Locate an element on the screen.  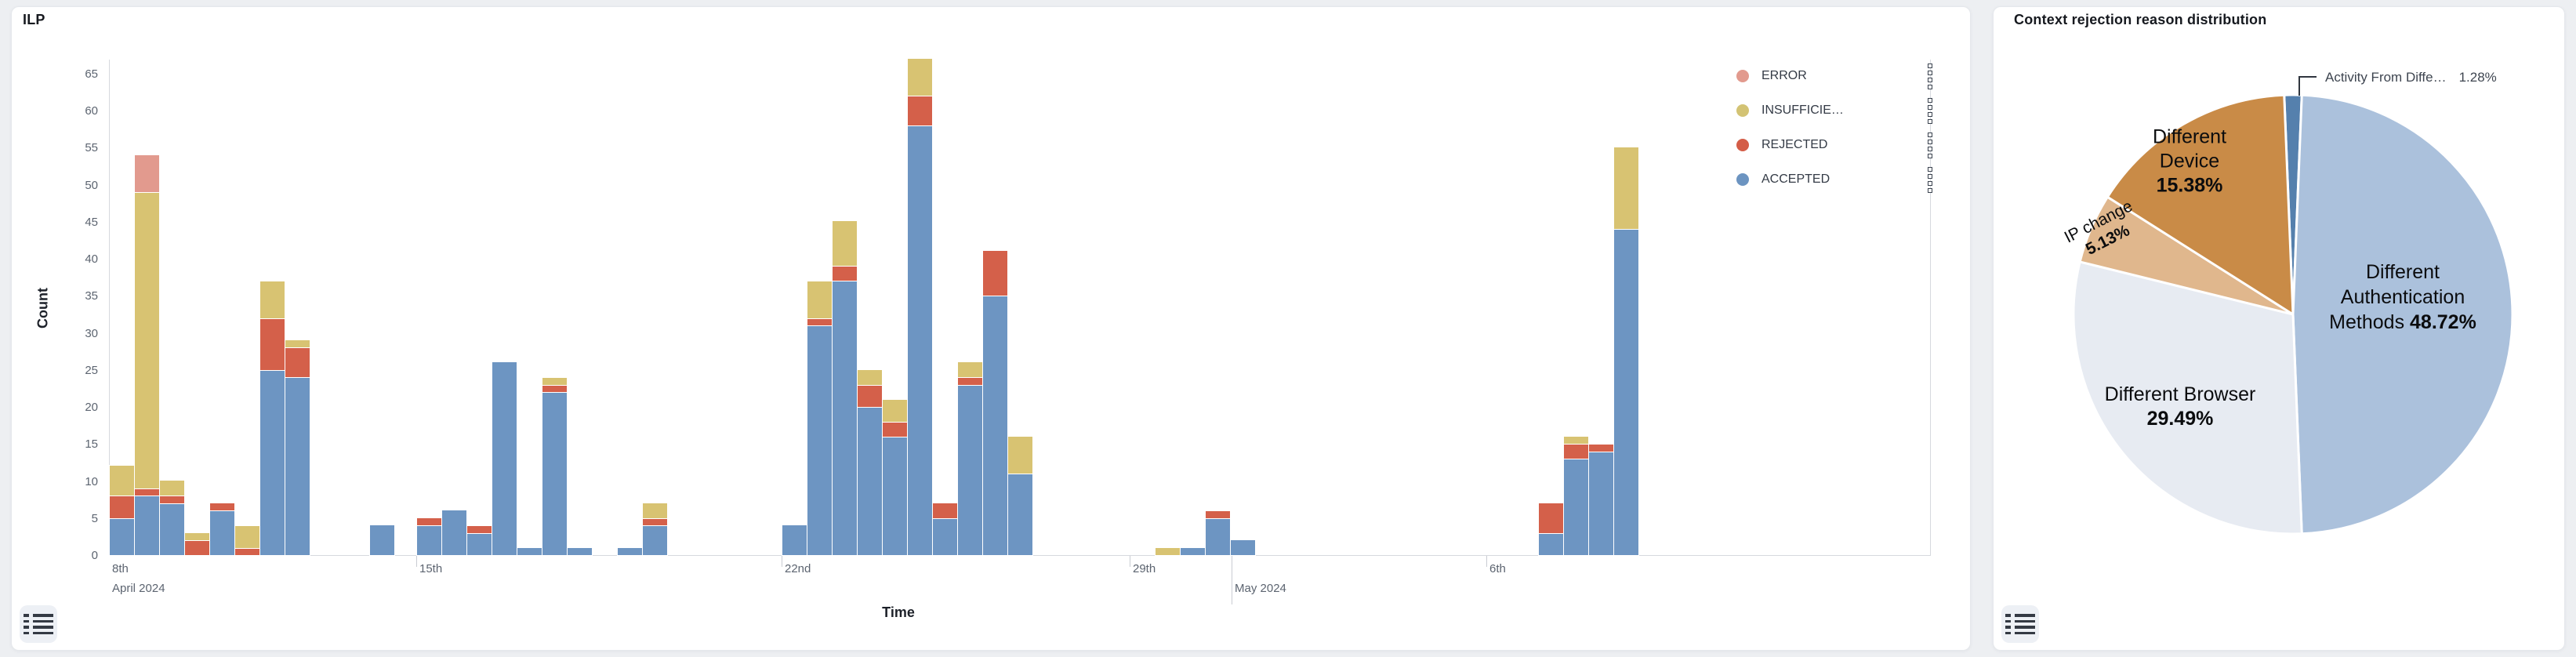
pie-slice-different-authentication-methods is located at coordinates (2402, 314).